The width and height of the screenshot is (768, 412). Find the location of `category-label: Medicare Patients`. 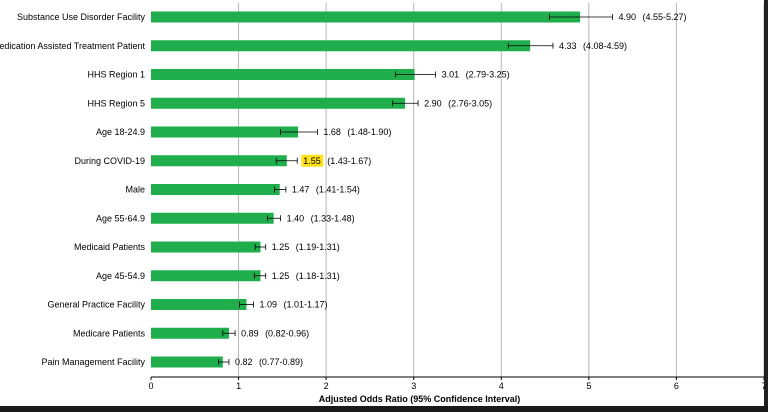

category-label: Medicare Patients is located at coordinates (109, 333).